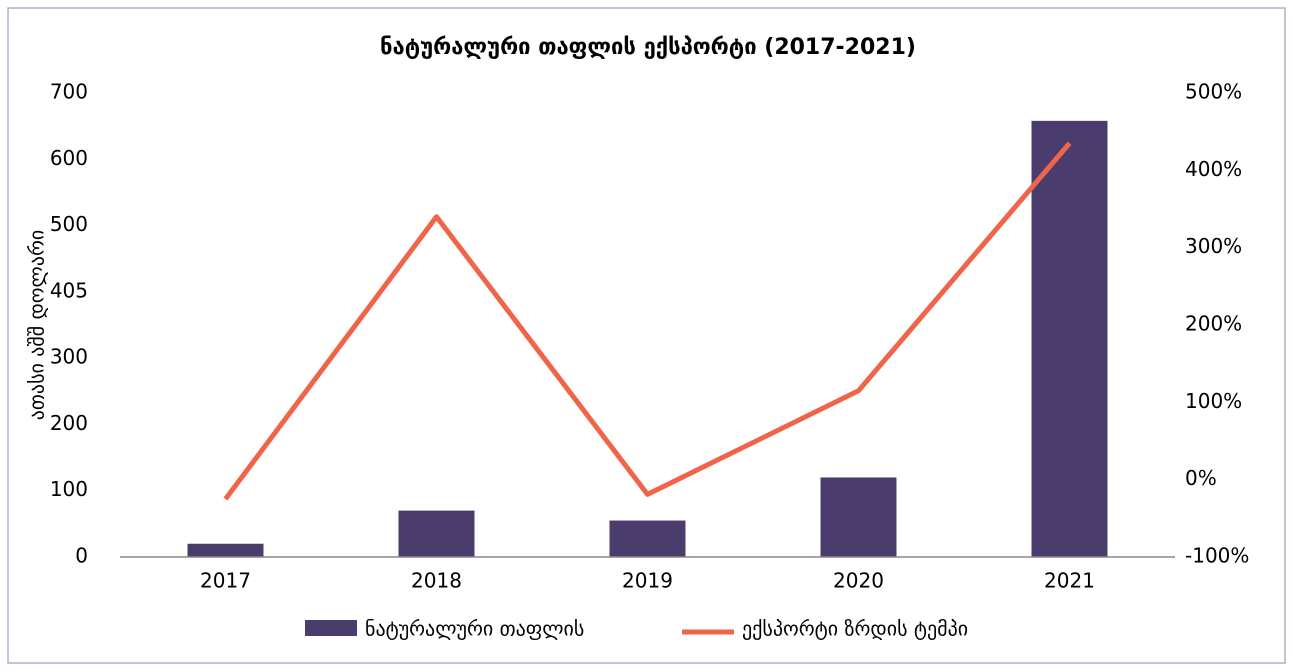 Image resolution: width=1293 pixels, height=671 pixels. Describe the element at coordinates (331, 628) in the screenshot. I see `legend-swatch` at that location.